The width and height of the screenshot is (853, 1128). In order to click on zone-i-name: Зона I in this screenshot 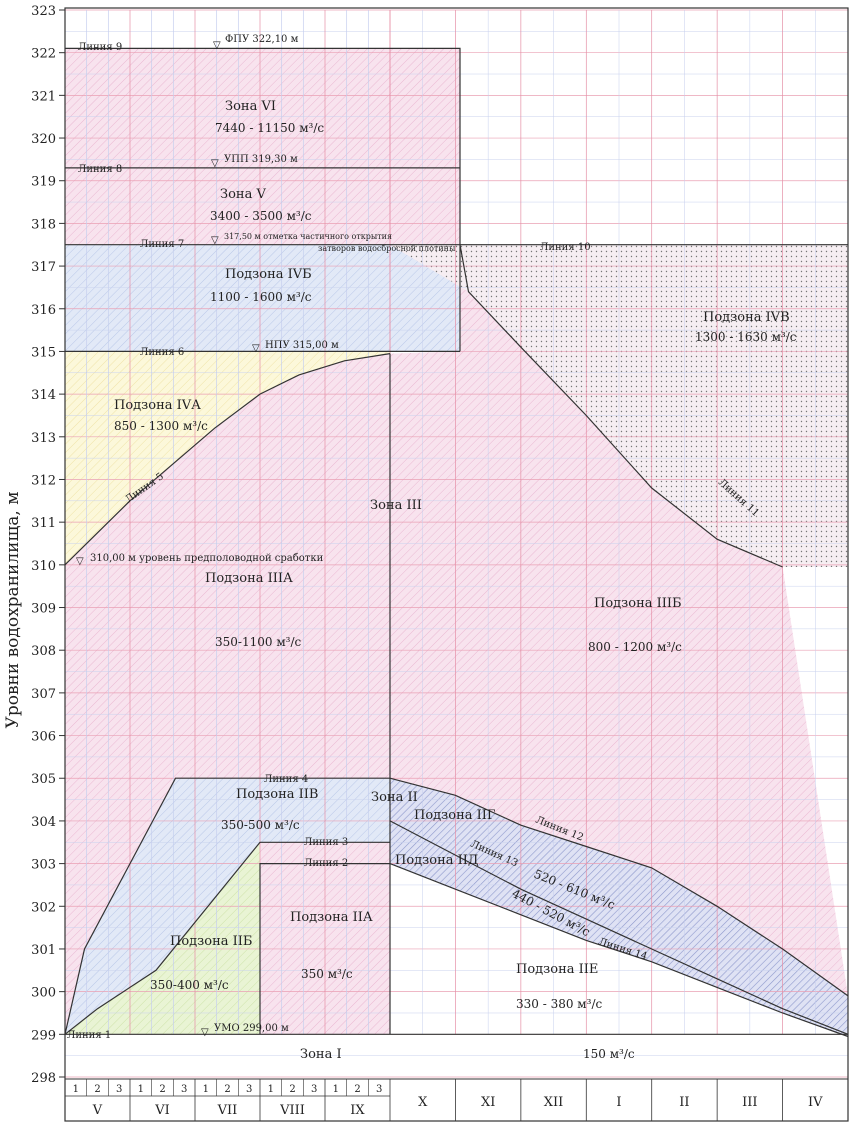, I will do `click(321, 1054)`.